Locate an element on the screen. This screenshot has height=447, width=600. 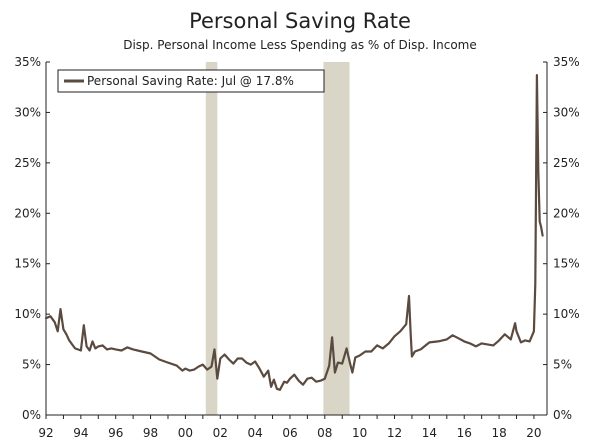
y-tick-label-left: 15% is located at coordinates (27, 264).